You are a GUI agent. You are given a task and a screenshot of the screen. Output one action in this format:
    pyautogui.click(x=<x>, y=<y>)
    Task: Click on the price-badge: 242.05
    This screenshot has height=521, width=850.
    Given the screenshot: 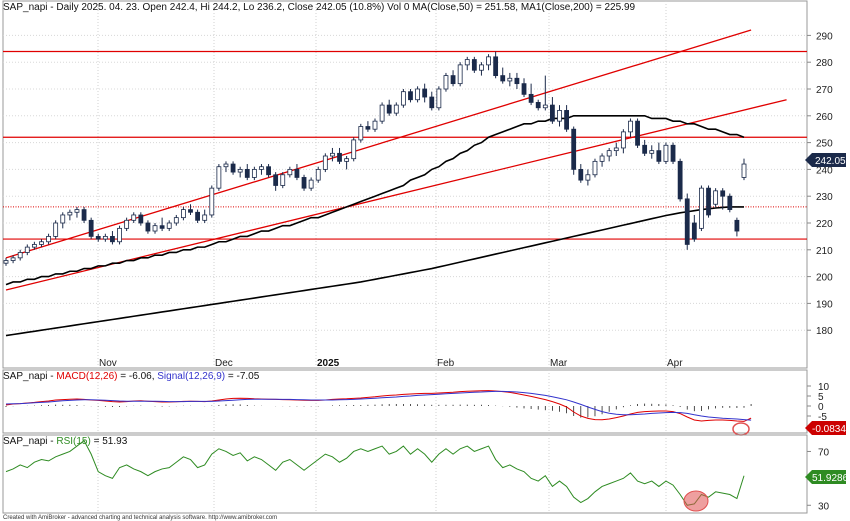 What is the action you would take?
    pyautogui.click(x=825, y=160)
    